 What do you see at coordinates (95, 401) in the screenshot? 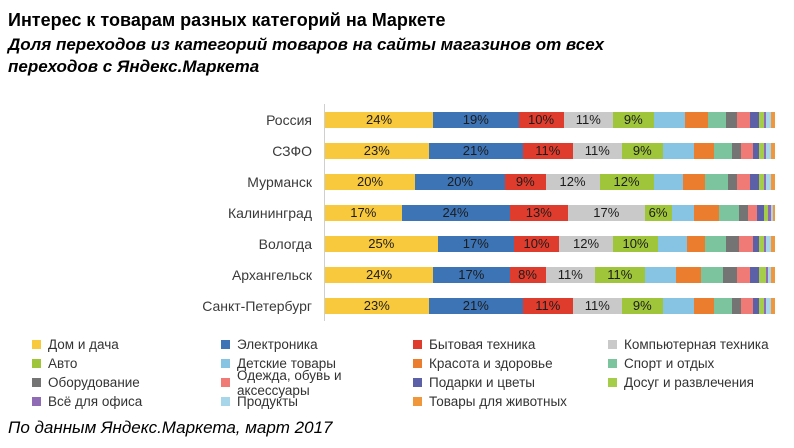
I see `legend-label: Всё для офиса` at bounding box center [95, 401].